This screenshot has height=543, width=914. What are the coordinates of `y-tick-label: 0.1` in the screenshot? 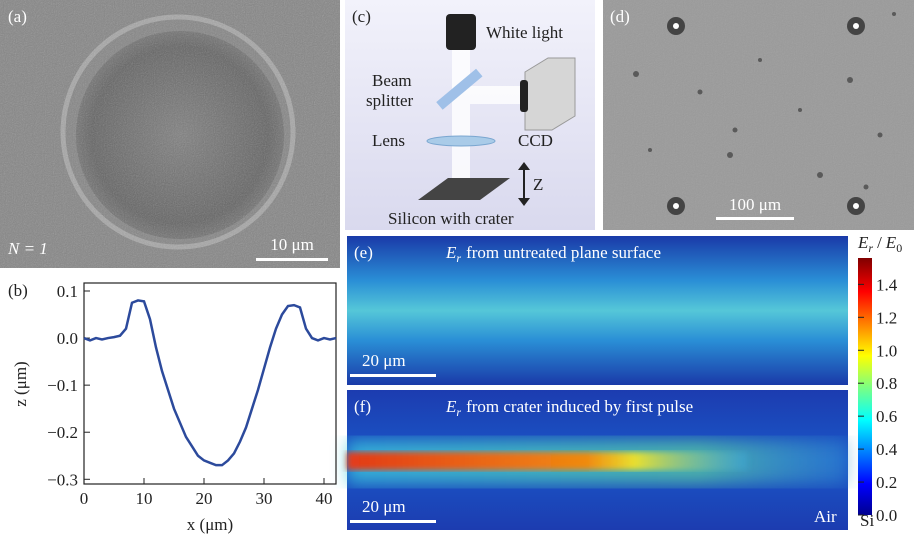 It's located at (67, 291).